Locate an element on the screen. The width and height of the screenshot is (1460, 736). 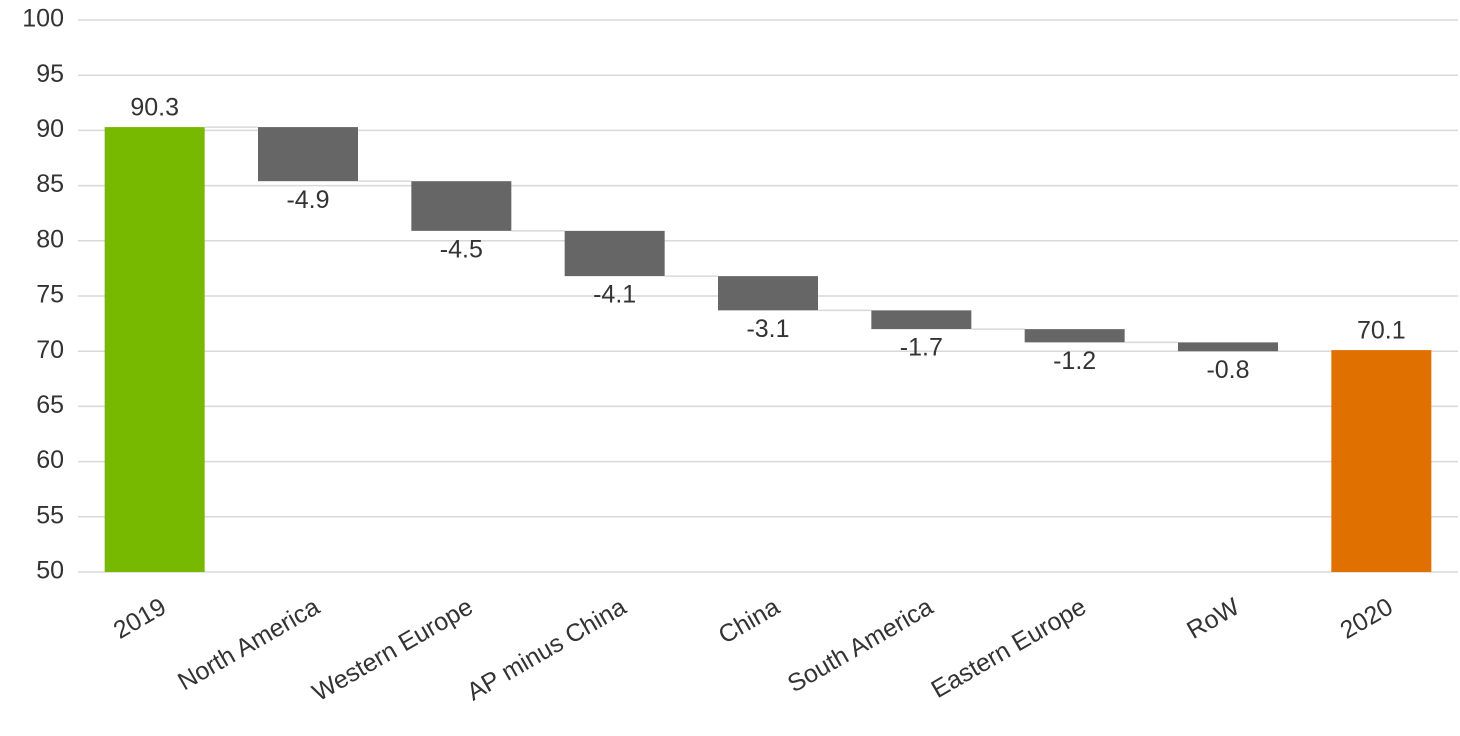
x-tick-label: China is located at coordinates (749, 621).